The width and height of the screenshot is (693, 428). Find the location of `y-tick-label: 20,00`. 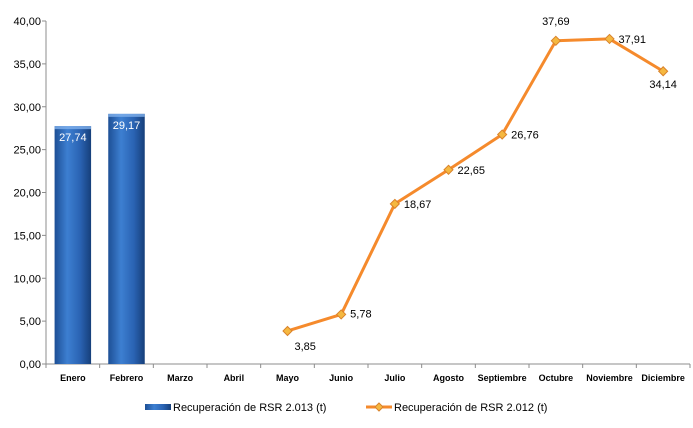

y-tick-label: 20,00 is located at coordinates (27, 194).